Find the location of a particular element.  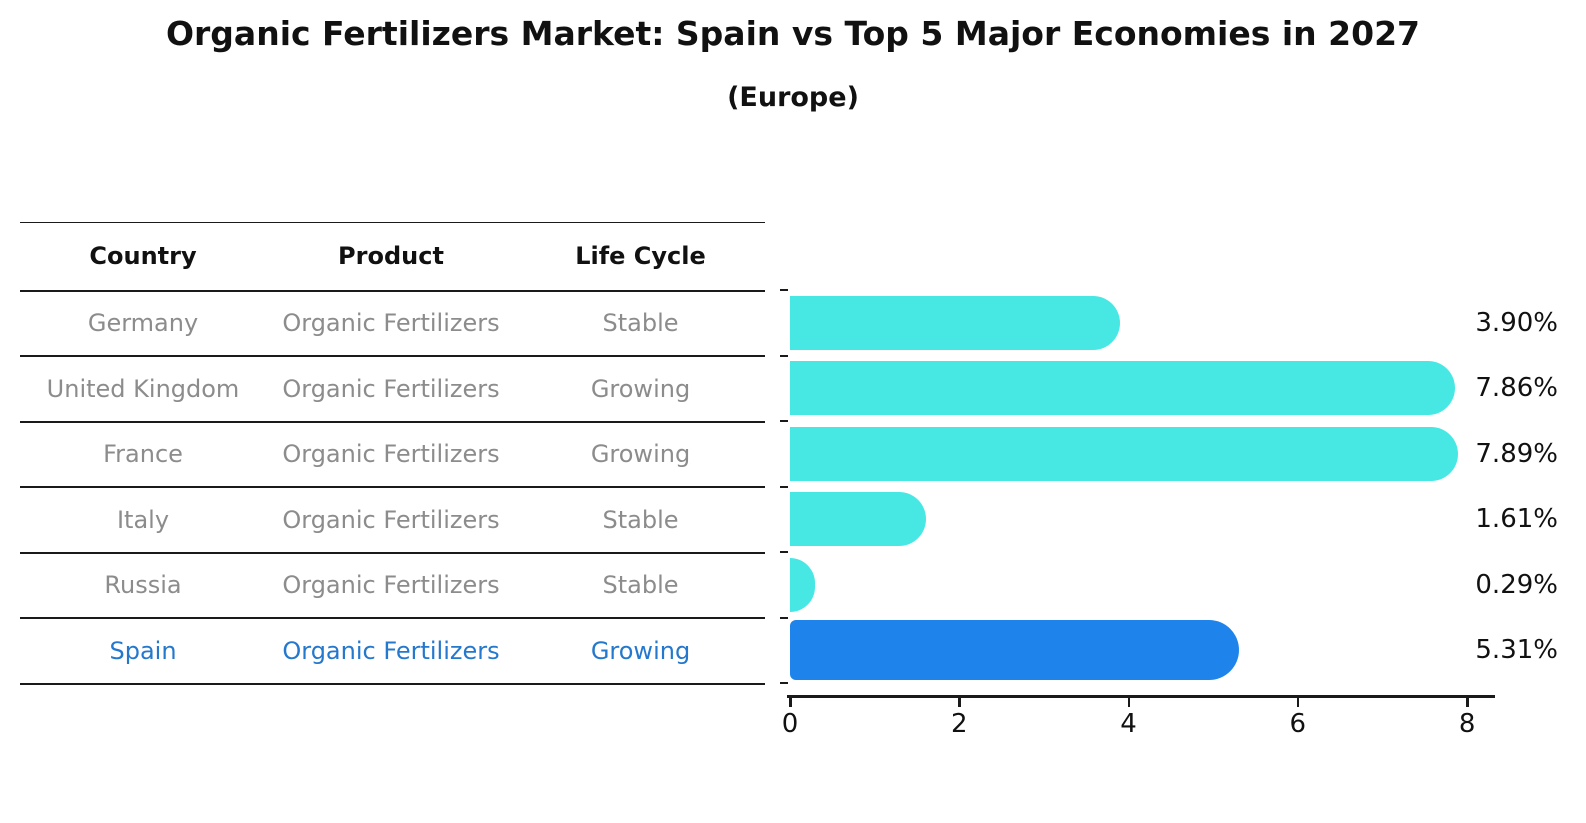

table-row-spain: Spain Organic Fertilizers Growing is located at coordinates (392, 652).